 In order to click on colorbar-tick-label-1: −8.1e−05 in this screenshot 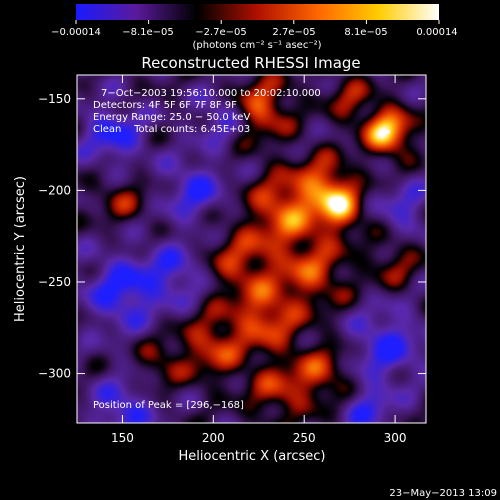, I will do `click(148, 32)`.